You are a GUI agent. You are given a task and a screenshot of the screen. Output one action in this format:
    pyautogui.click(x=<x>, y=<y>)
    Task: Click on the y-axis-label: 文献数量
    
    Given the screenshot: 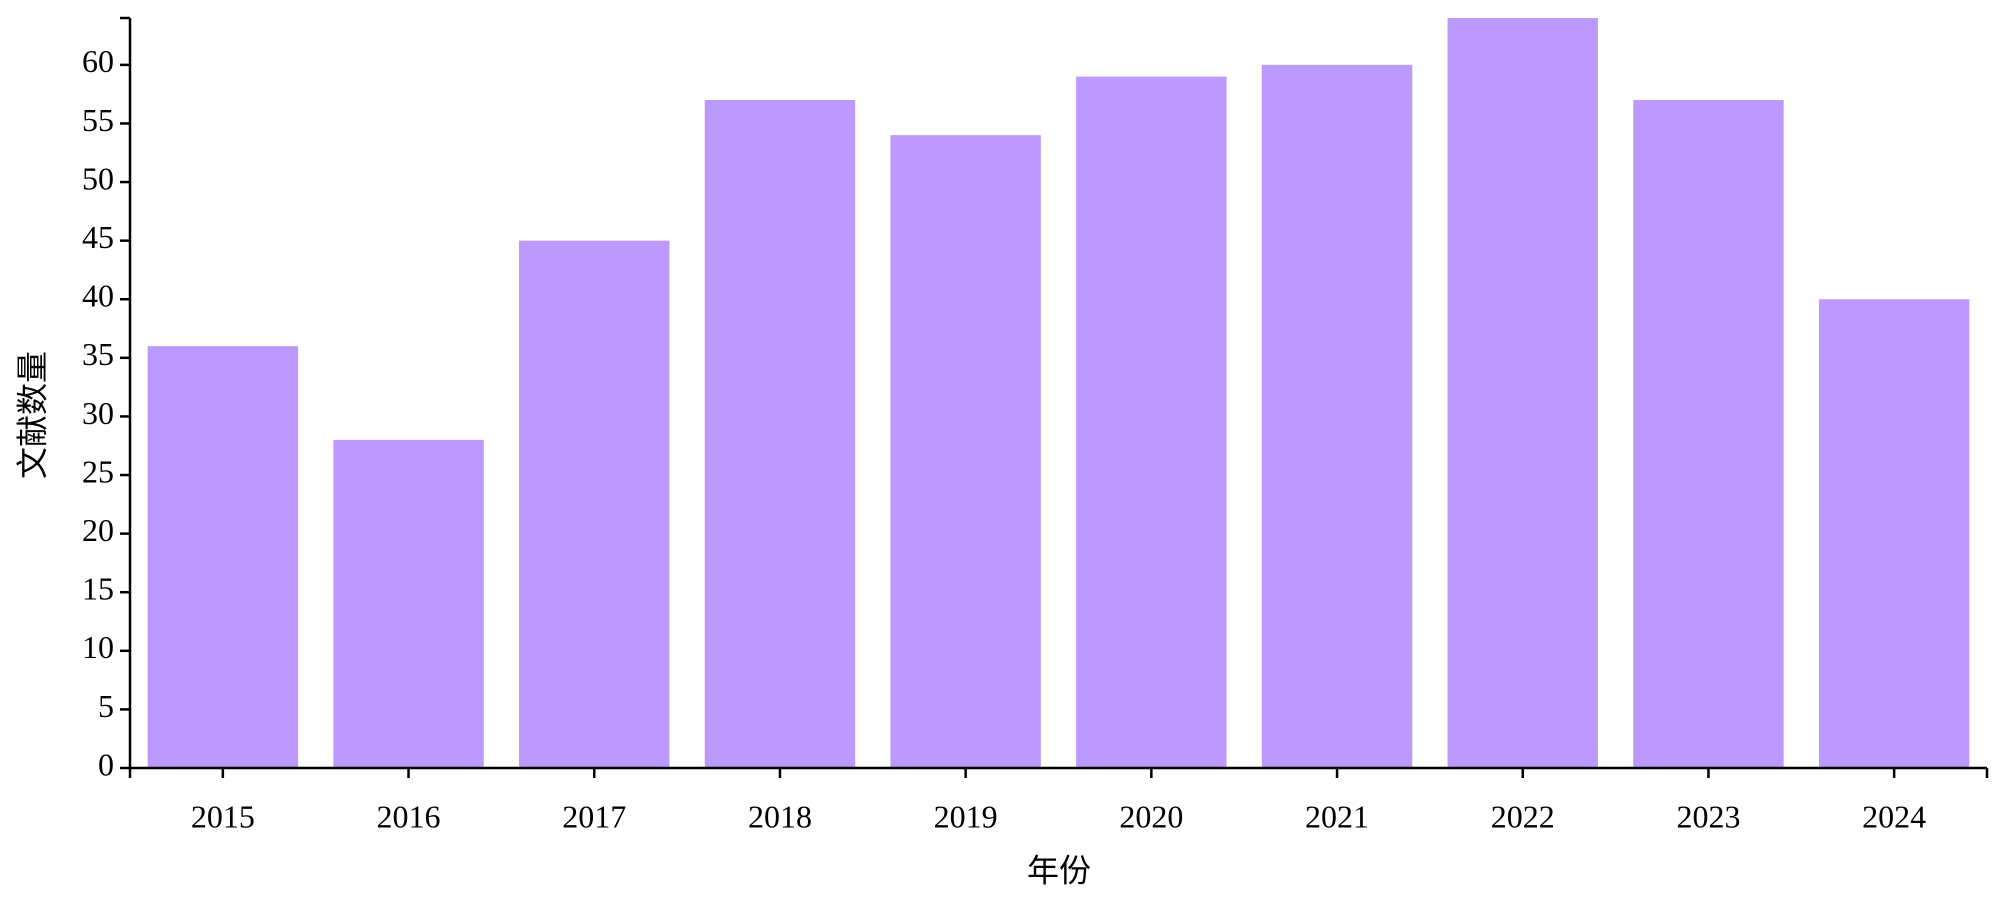 What is the action you would take?
    pyautogui.click(x=32, y=415)
    